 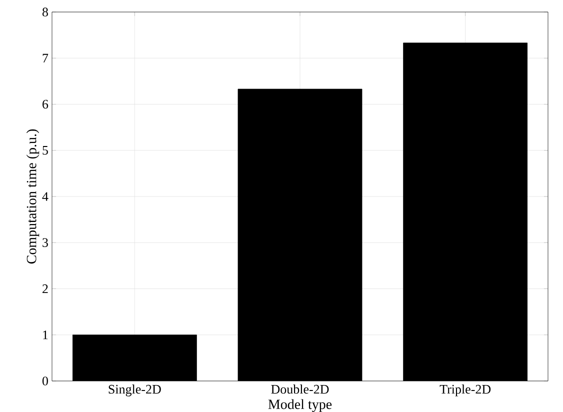 What do you see at coordinates (45, 242) in the screenshot?
I see `y-tick-label: 3` at bounding box center [45, 242].